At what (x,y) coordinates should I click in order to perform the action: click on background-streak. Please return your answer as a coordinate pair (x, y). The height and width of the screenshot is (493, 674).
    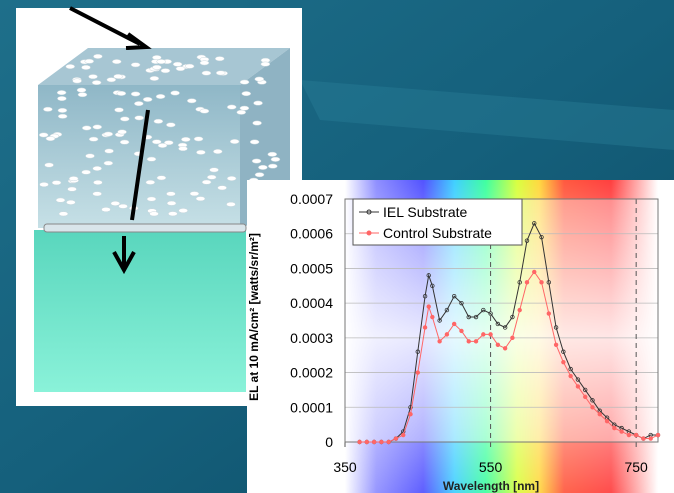
    Looking at the image, I should click on (487, 115).